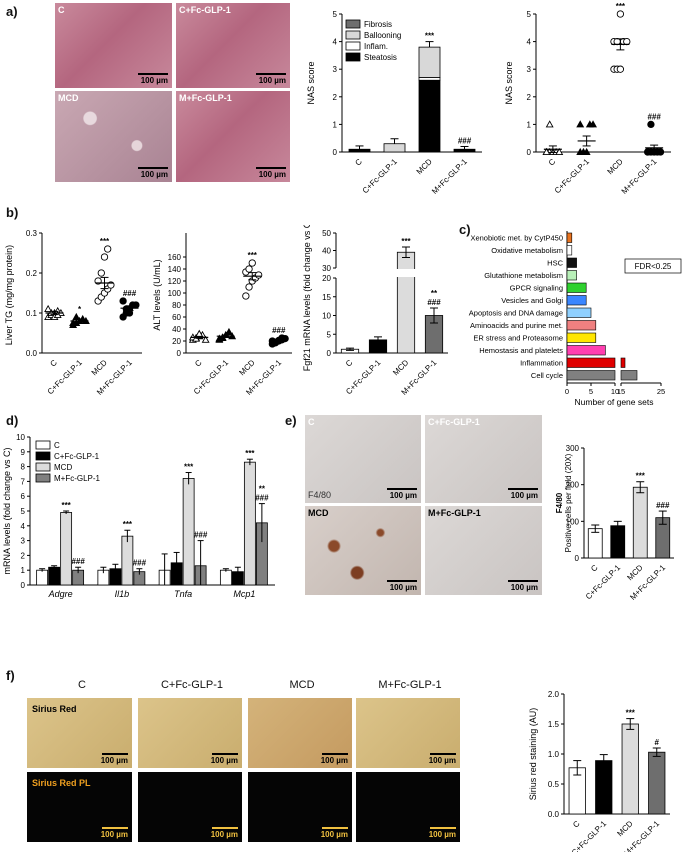 The height and width of the screenshot is (852, 685). What do you see at coordinates (527, 250) in the screenshot?
I see `category-label: Oxidative metabolism` at bounding box center [527, 250].